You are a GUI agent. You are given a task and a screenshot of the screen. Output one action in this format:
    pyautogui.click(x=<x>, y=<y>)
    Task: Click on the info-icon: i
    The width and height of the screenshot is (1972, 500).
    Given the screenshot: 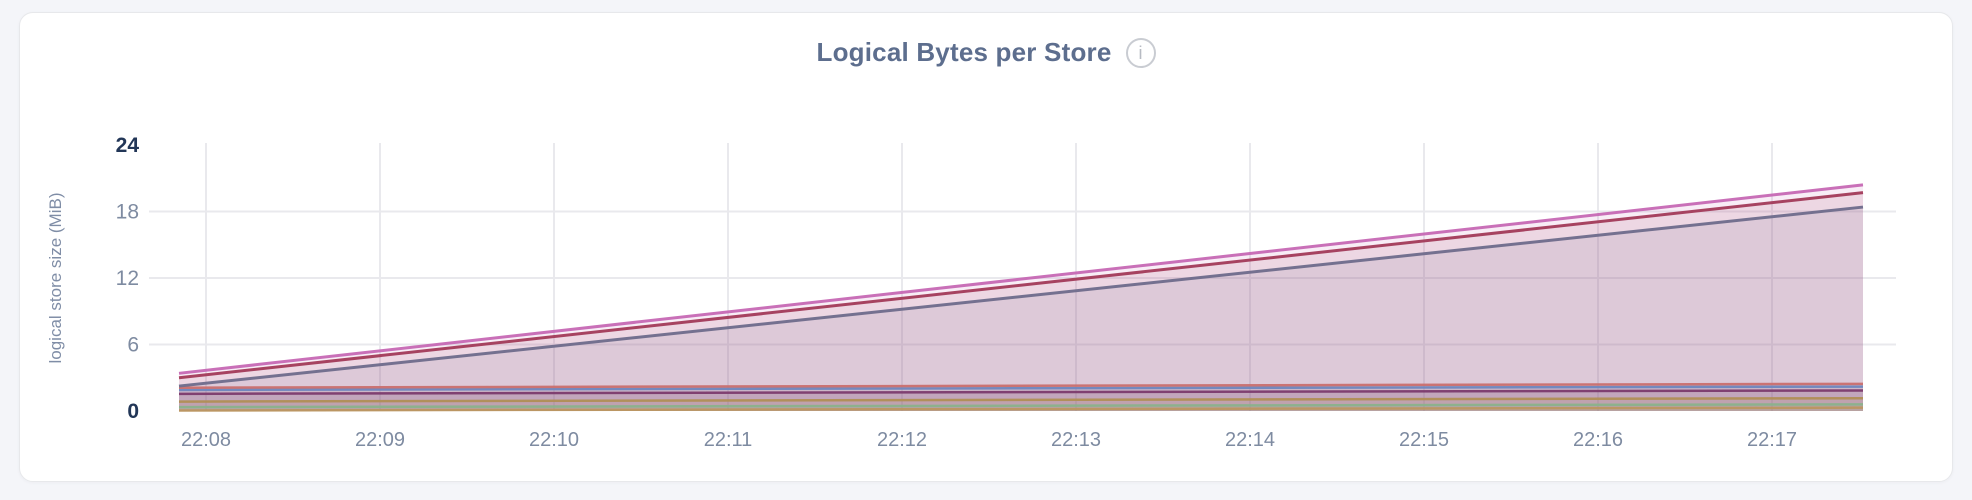 What is the action you would take?
    pyautogui.click(x=1140, y=52)
    